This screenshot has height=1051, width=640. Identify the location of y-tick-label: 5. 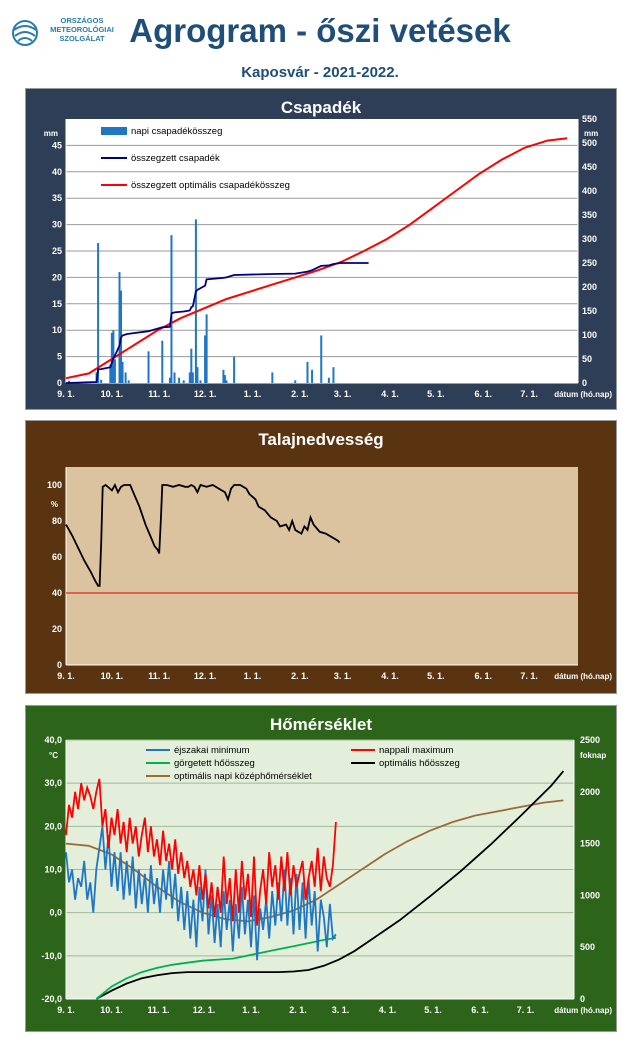
(59, 357).